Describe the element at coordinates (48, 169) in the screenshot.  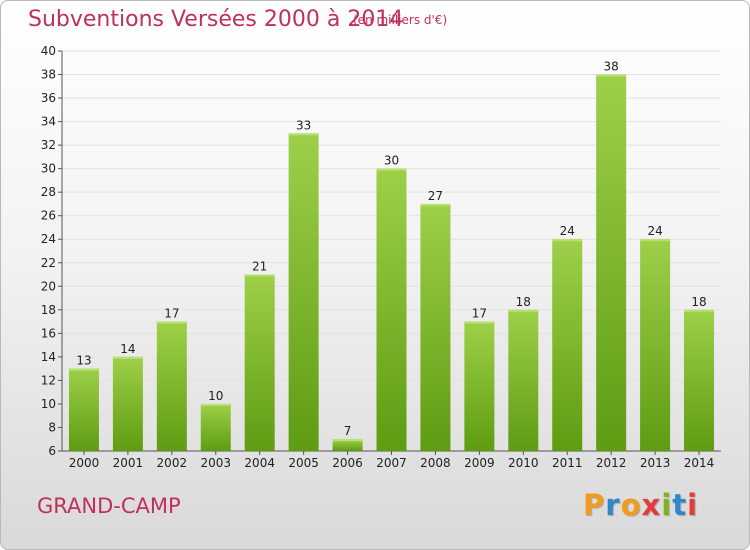
I see `y-tick-label: 30` at that location.